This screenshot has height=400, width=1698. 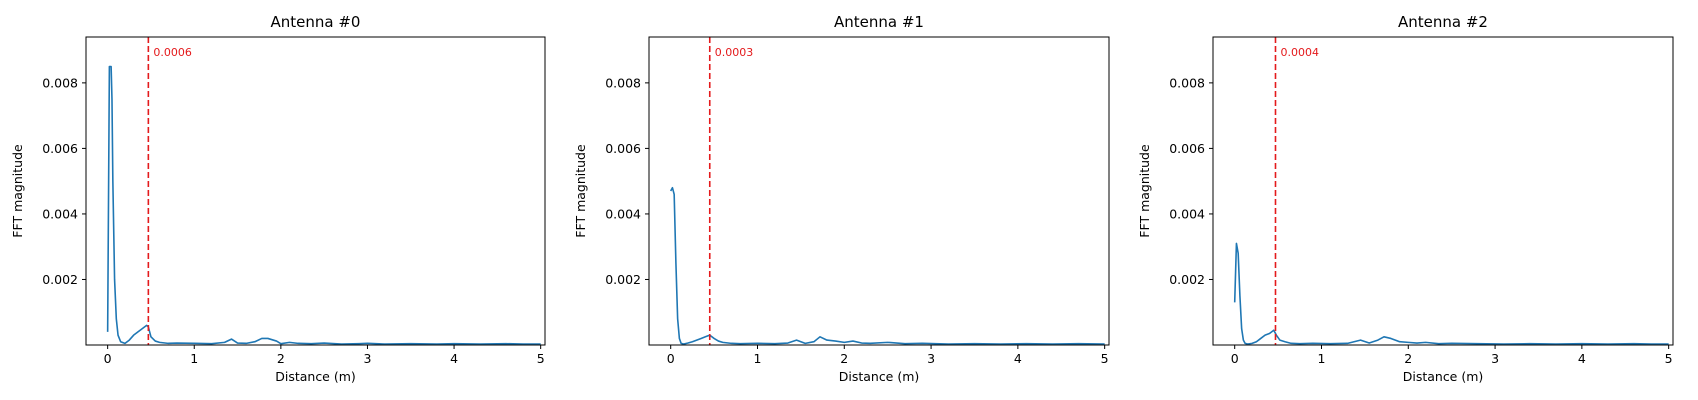 What do you see at coordinates (172, 52) in the screenshot?
I see `peak-value-label: 0.0006` at bounding box center [172, 52].